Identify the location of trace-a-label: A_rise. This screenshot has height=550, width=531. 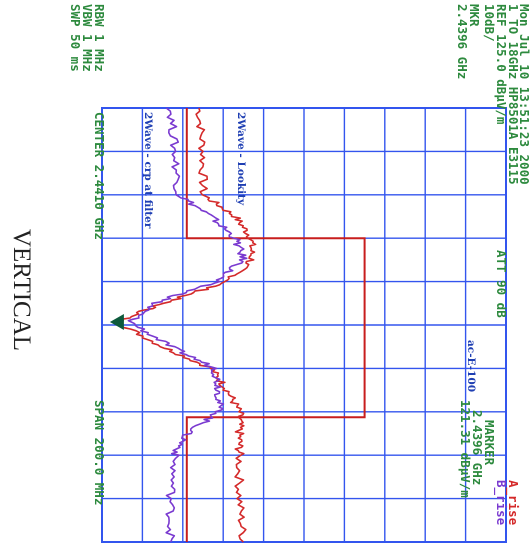
(513, 503).